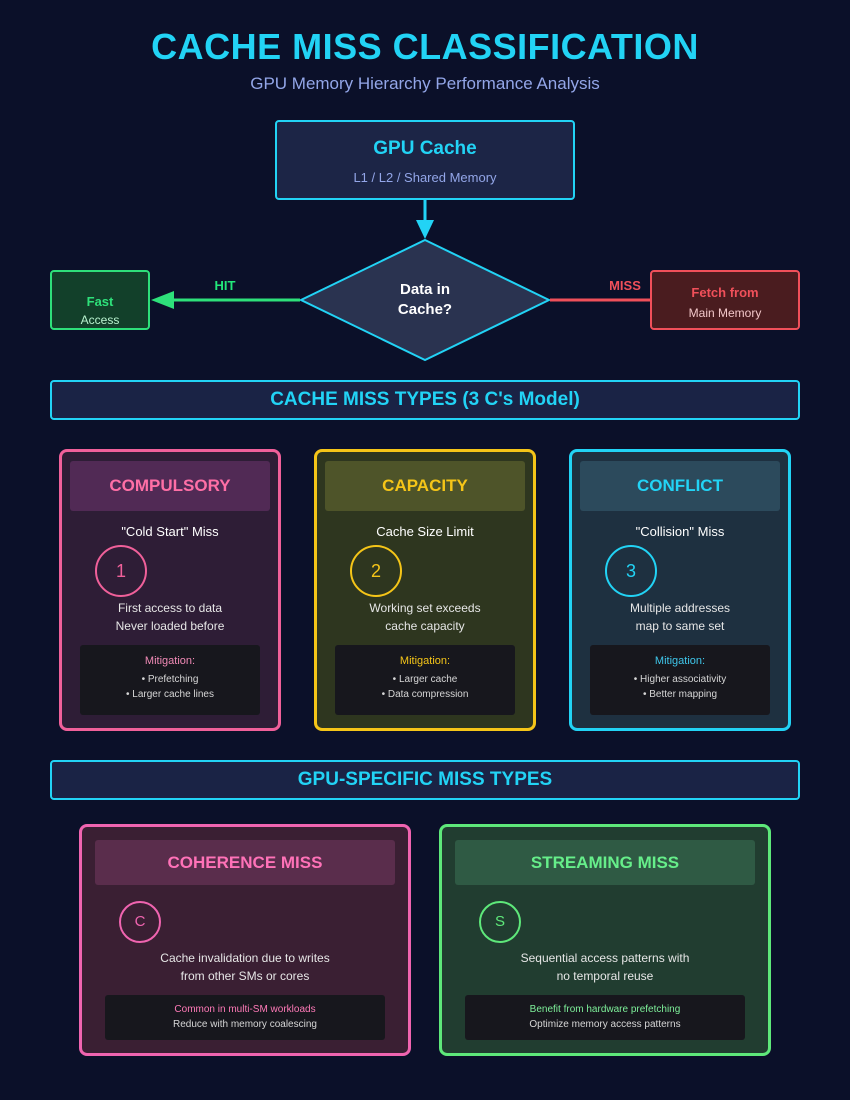 This screenshot has width=850, height=1100. Describe the element at coordinates (245, 976) in the screenshot. I see `coherence-desc-2: from other SMs or cores` at that location.